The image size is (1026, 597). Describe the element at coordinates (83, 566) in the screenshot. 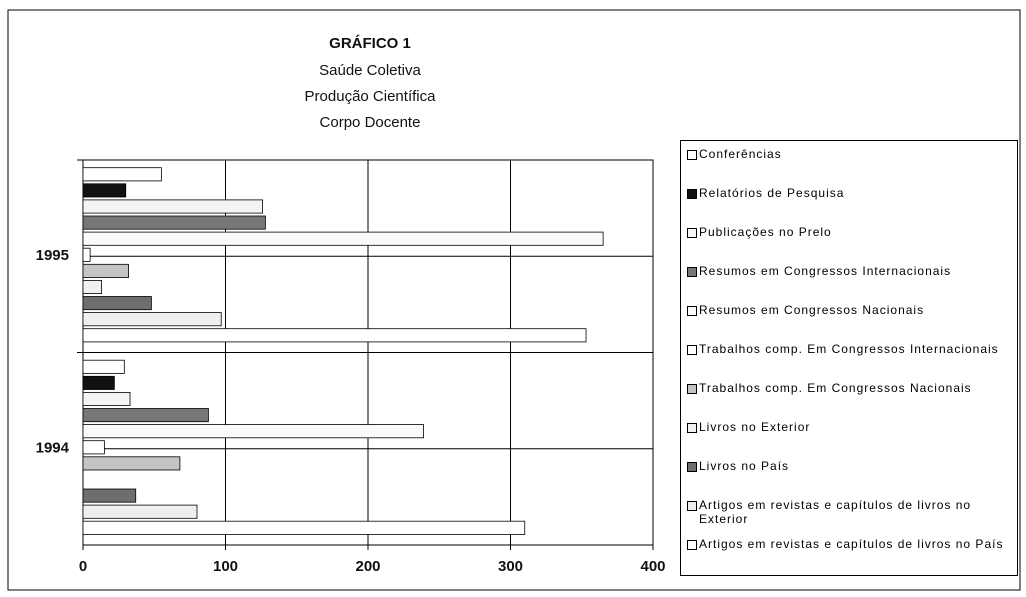

I see `x-tick-label: 0` at that location.